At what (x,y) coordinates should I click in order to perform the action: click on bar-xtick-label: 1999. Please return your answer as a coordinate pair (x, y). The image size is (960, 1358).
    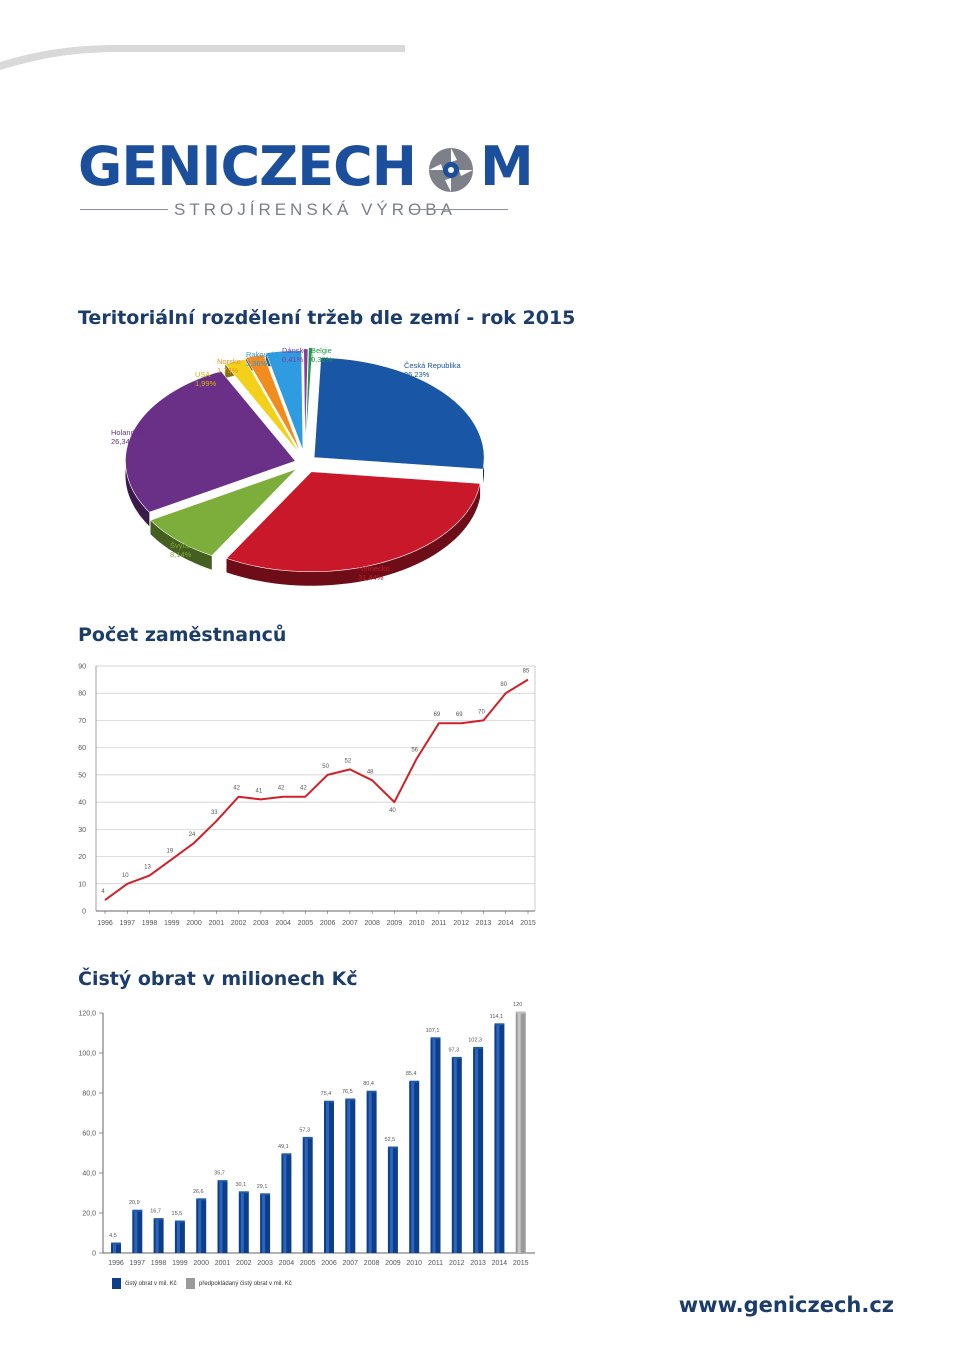
    Looking at the image, I should click on (180, 1263).